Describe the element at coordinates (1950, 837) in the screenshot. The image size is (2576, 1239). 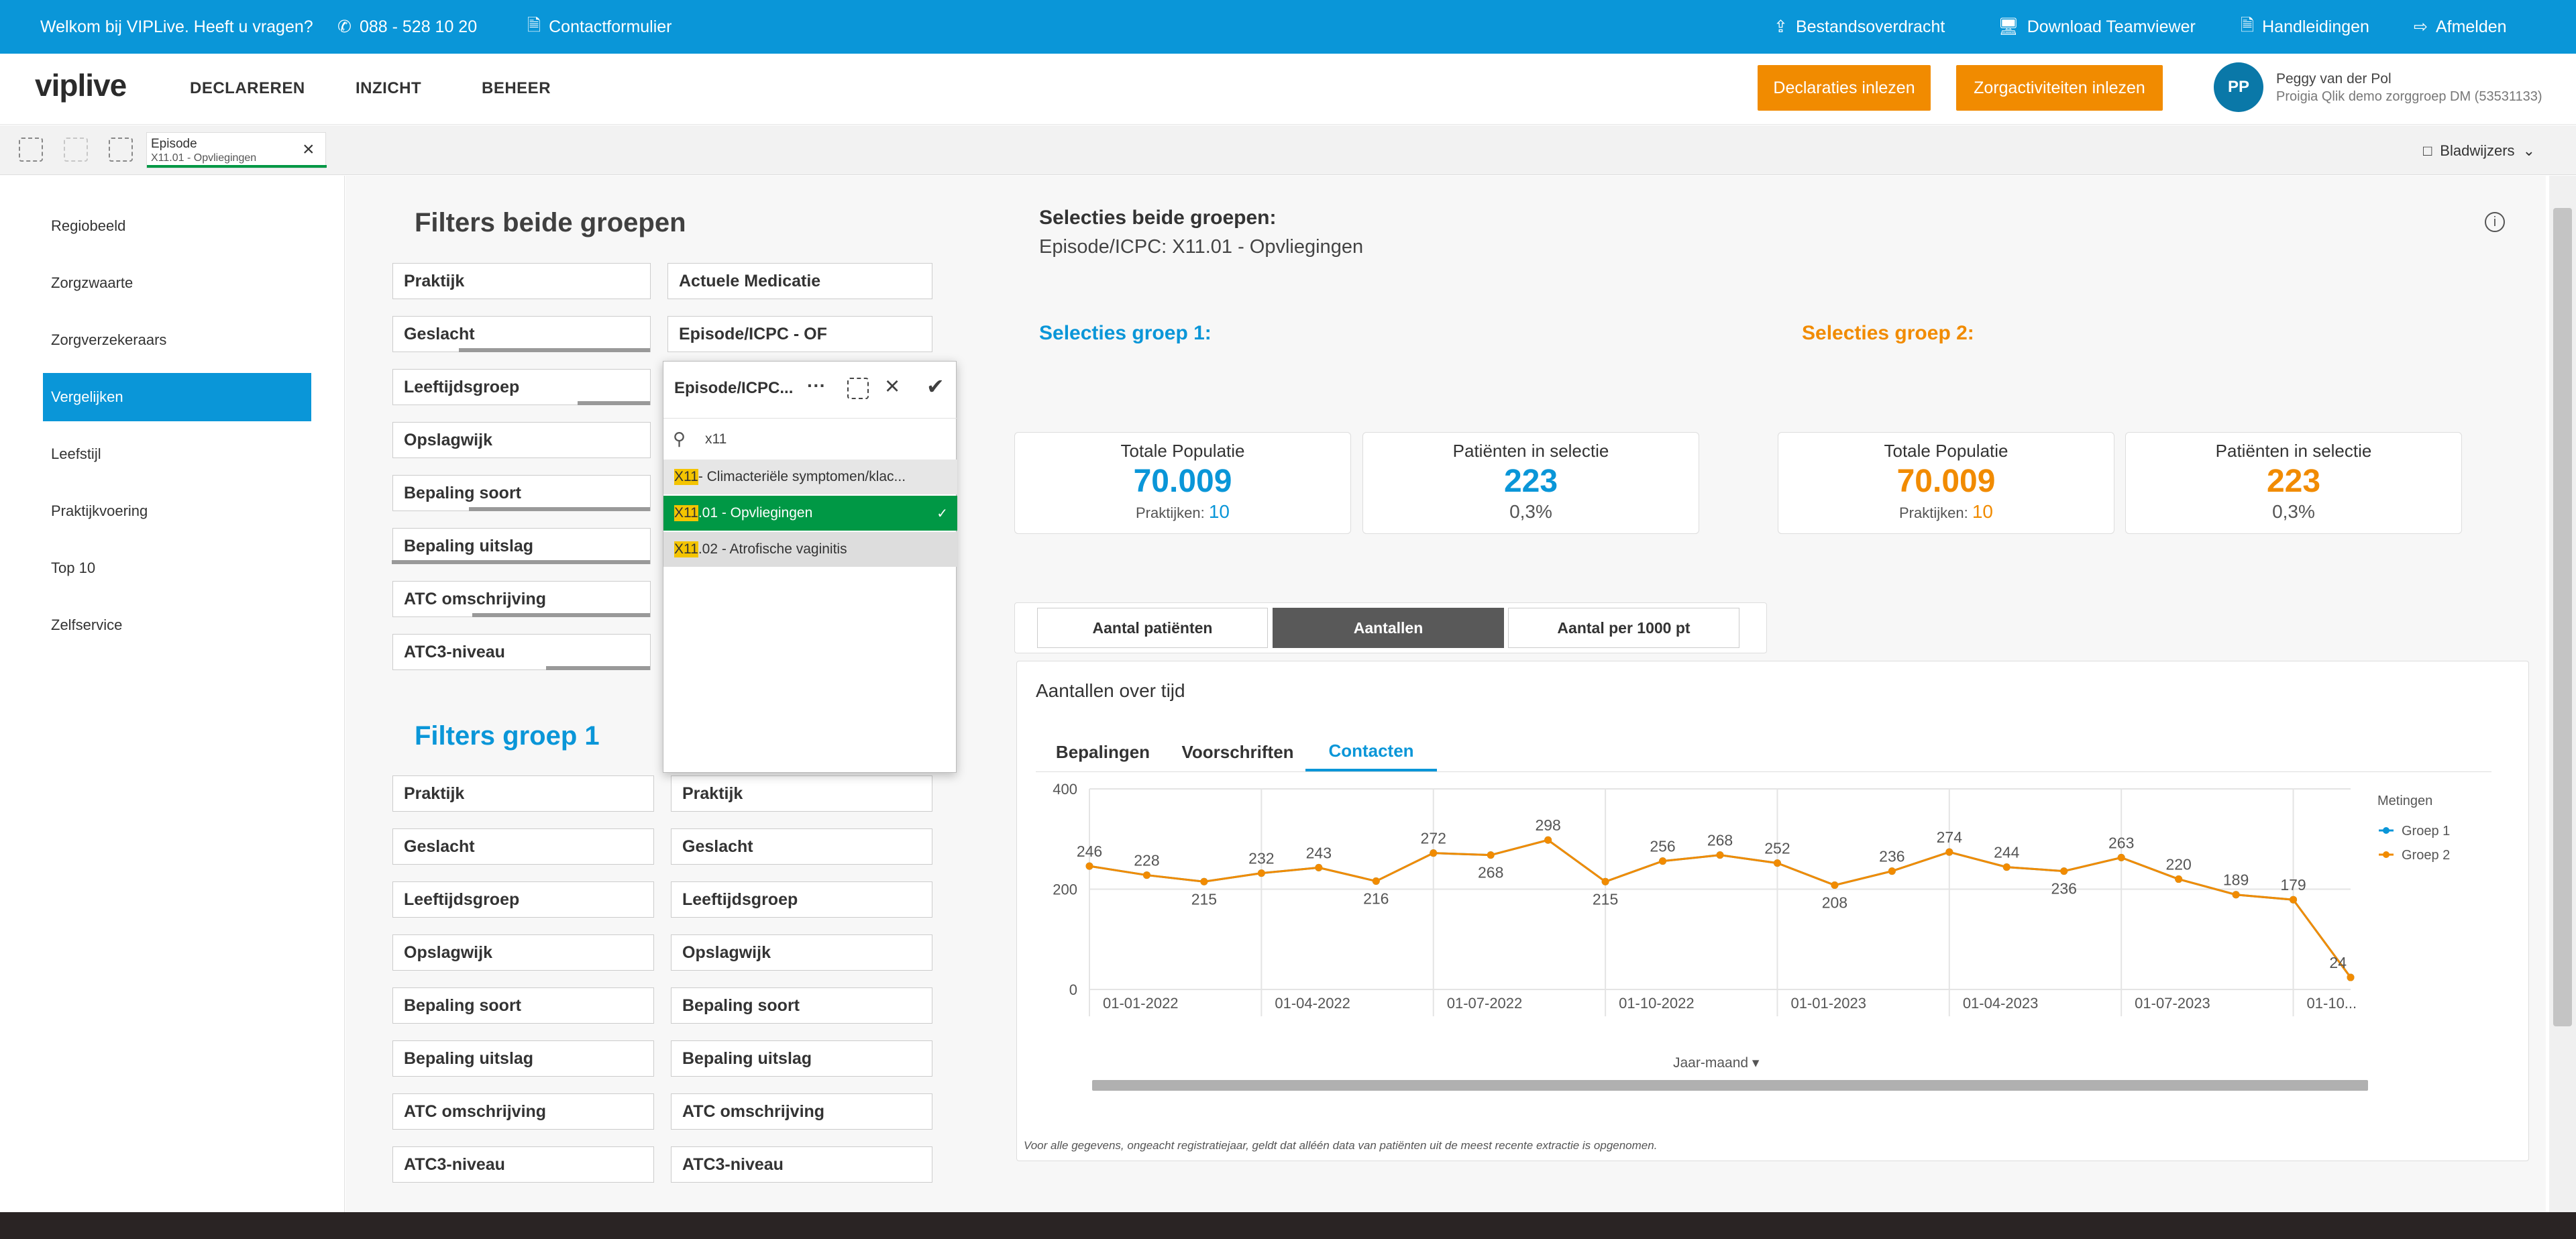
I see `data-label: 274` at that location.